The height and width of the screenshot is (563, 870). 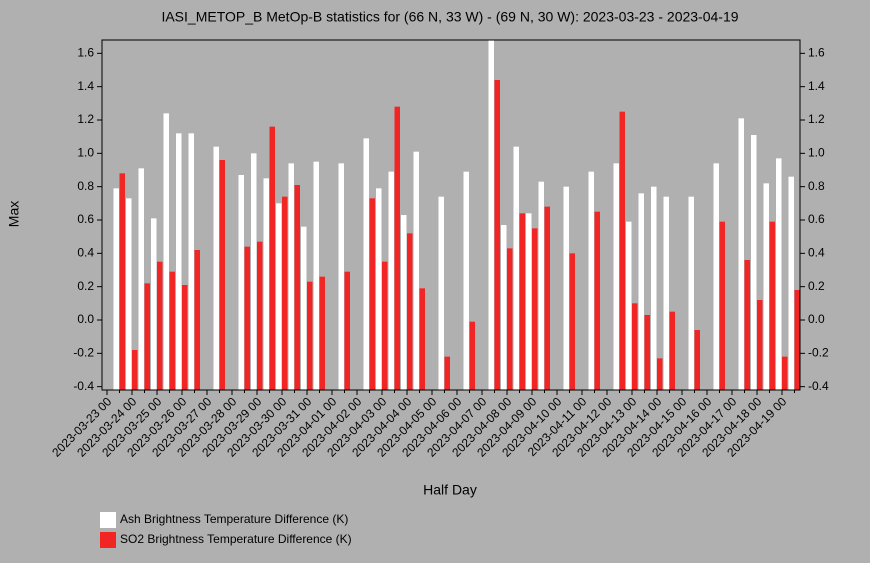 I want to click on y-tick-label: 0.4, so click(x=816, y=253).